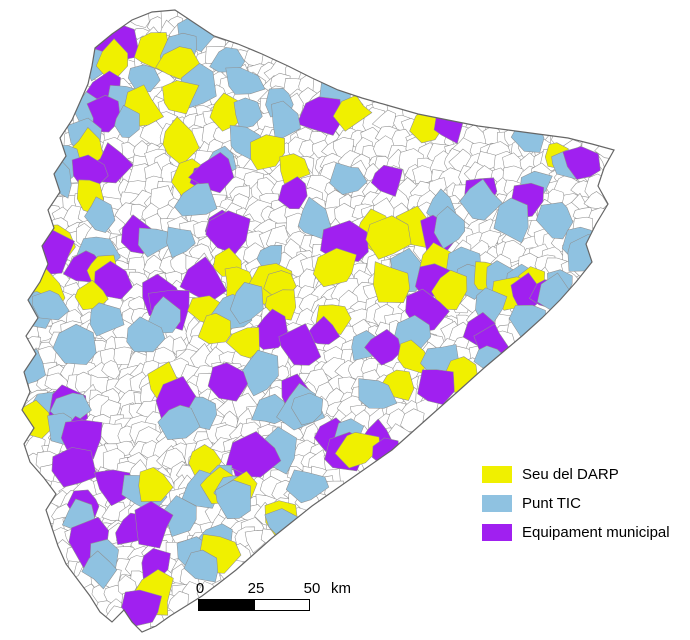  I want to click on legend-item-equipament-municipal: Equipament municipal, so click(576, 532).